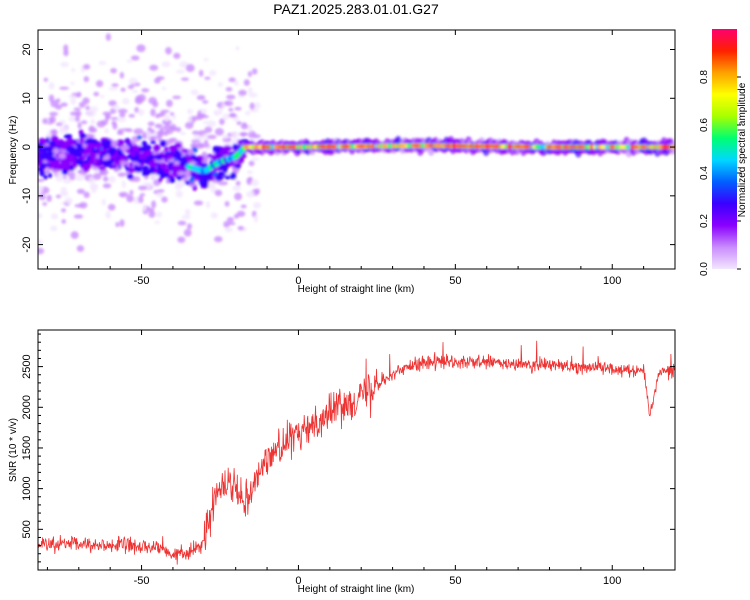  I want to click on x-tick-label: 0, so click(298, 281).